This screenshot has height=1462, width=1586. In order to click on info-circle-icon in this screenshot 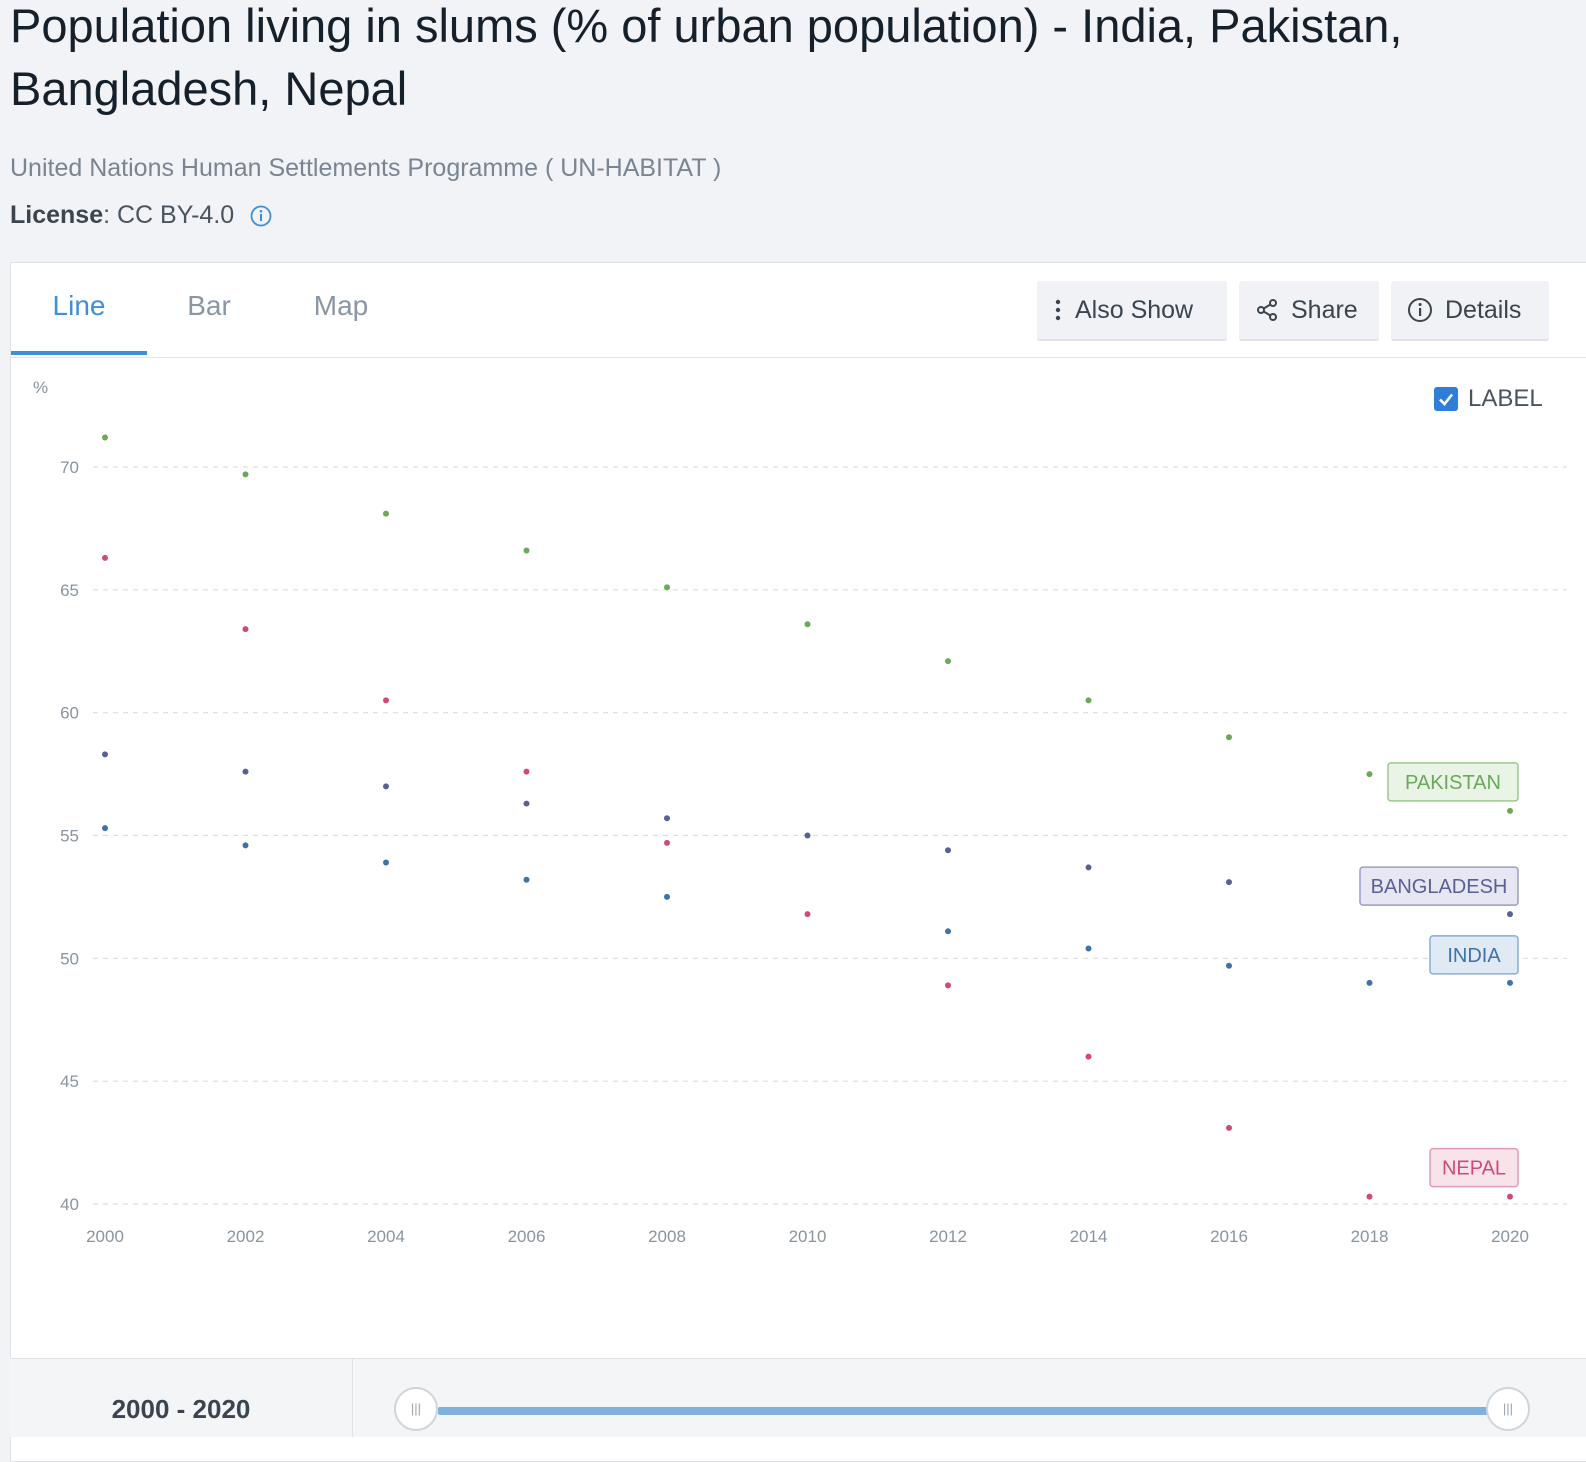, I will do `click(1420, 310)`.